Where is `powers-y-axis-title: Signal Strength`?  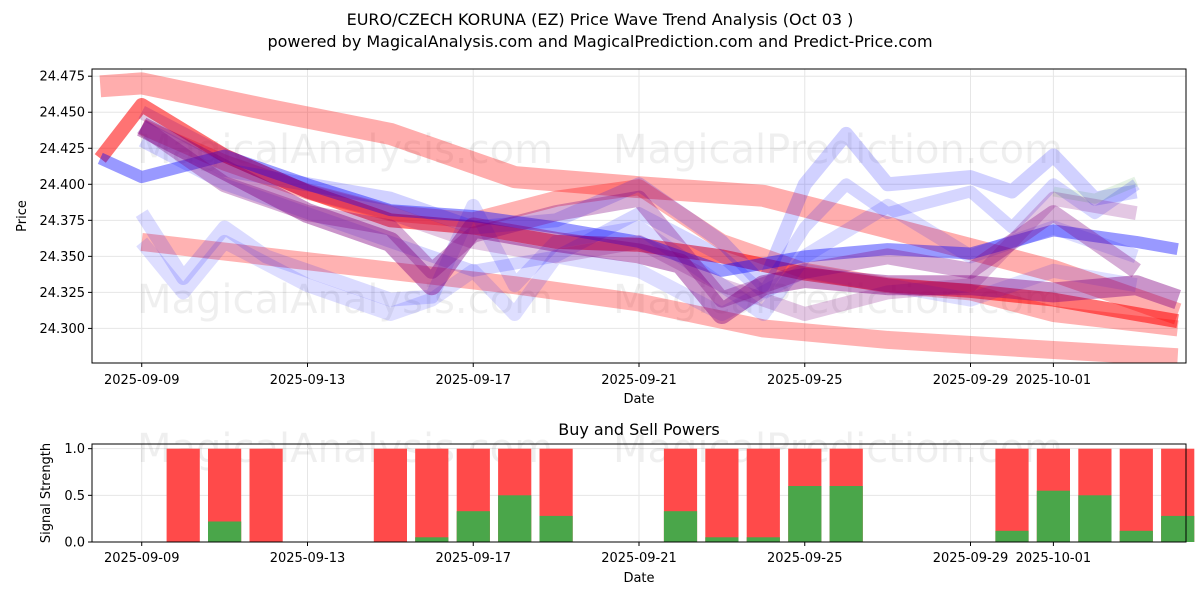
powers-y-axis-title: Signal Strength is located at coordinates (46, 493).